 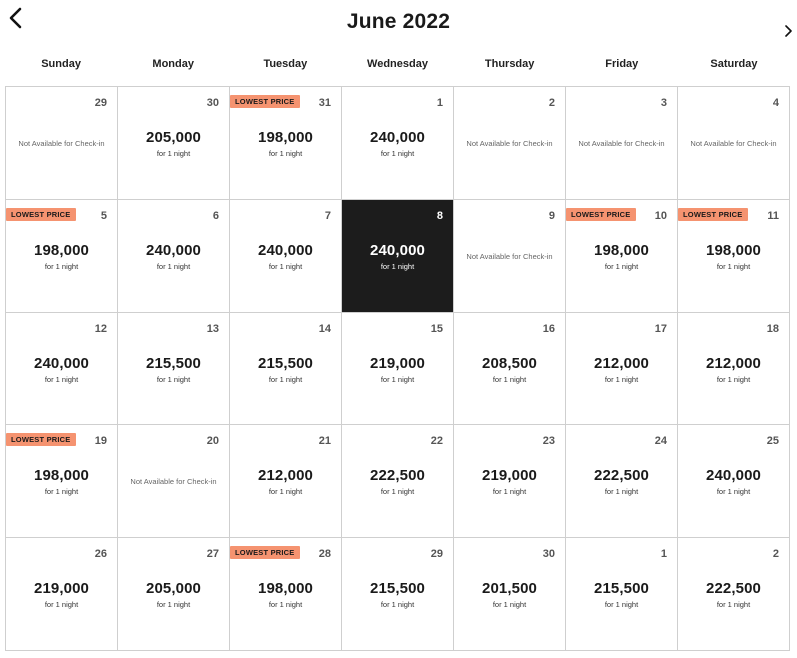 I want to click on calendar-day-cell: 26 219,000 for 1 night, so click(x=62, y=594).